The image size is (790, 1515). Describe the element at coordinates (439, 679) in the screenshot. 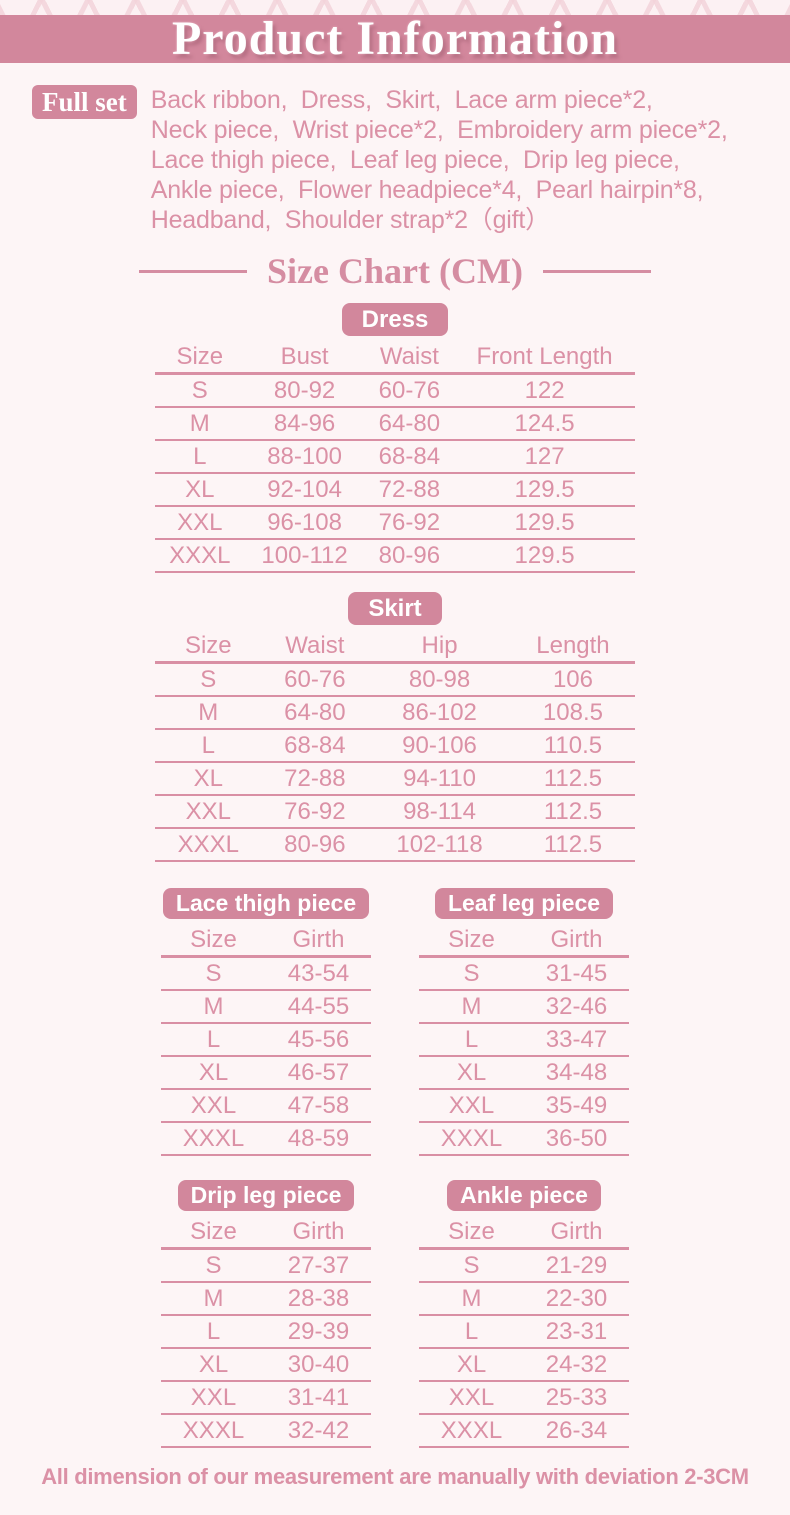

I see `size-cell: 80-98` at that location.